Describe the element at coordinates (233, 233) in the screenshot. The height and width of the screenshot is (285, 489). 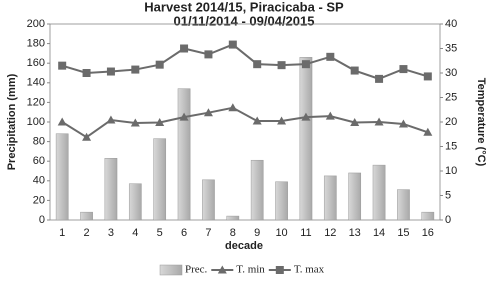
I see `x-tick-label: 8` at that location.